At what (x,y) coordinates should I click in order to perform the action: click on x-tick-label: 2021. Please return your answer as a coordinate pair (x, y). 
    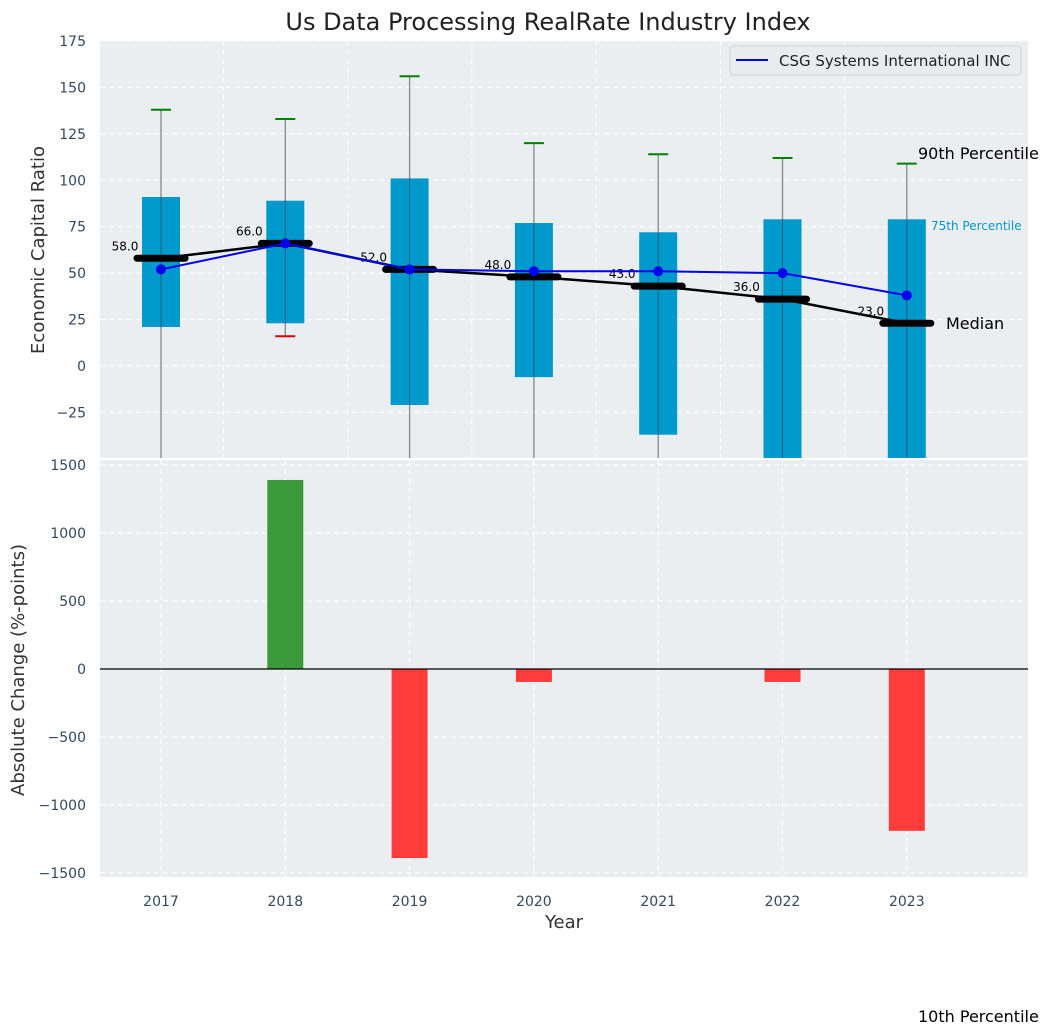
    Looking at the image, I should click on (658, 902).